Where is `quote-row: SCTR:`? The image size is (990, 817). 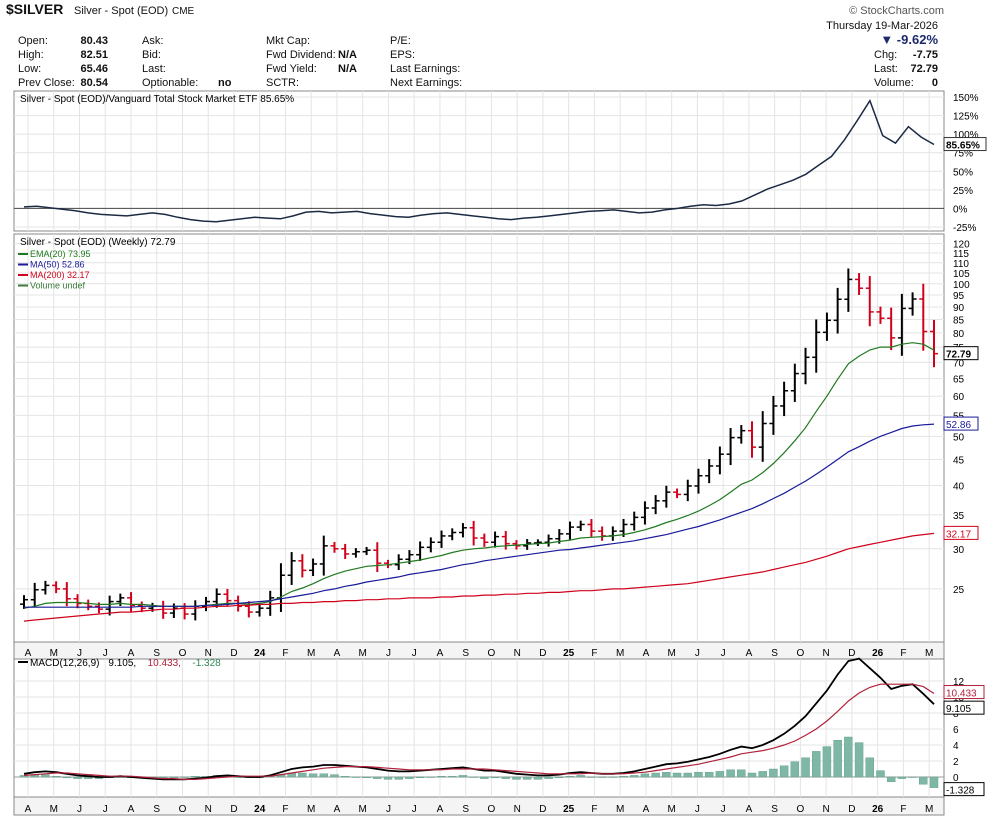
quote-row: SCTR: is located at coordinates (301, 83).